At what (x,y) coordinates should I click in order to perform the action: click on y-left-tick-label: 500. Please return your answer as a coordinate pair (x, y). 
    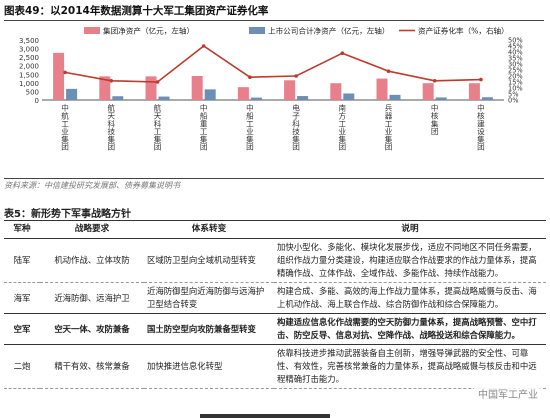
    Looking at the image, I should click on (32, 92).